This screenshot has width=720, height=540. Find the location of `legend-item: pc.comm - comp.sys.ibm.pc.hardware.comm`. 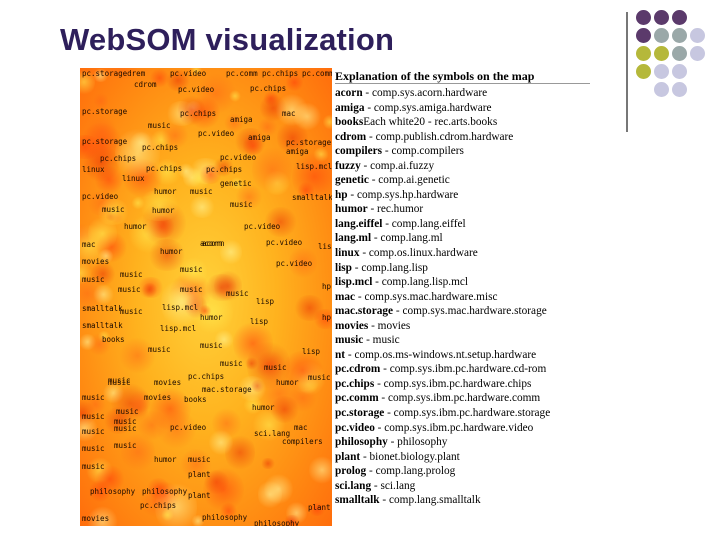

legend-item: pc.comm - comp.sys.ibm.pc.hardware.comm is located at coordinates (465, 398).